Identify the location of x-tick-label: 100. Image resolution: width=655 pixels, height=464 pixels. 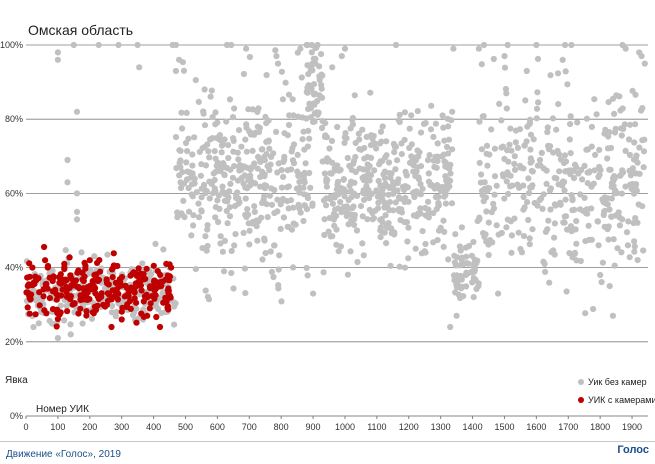
(57, 427).